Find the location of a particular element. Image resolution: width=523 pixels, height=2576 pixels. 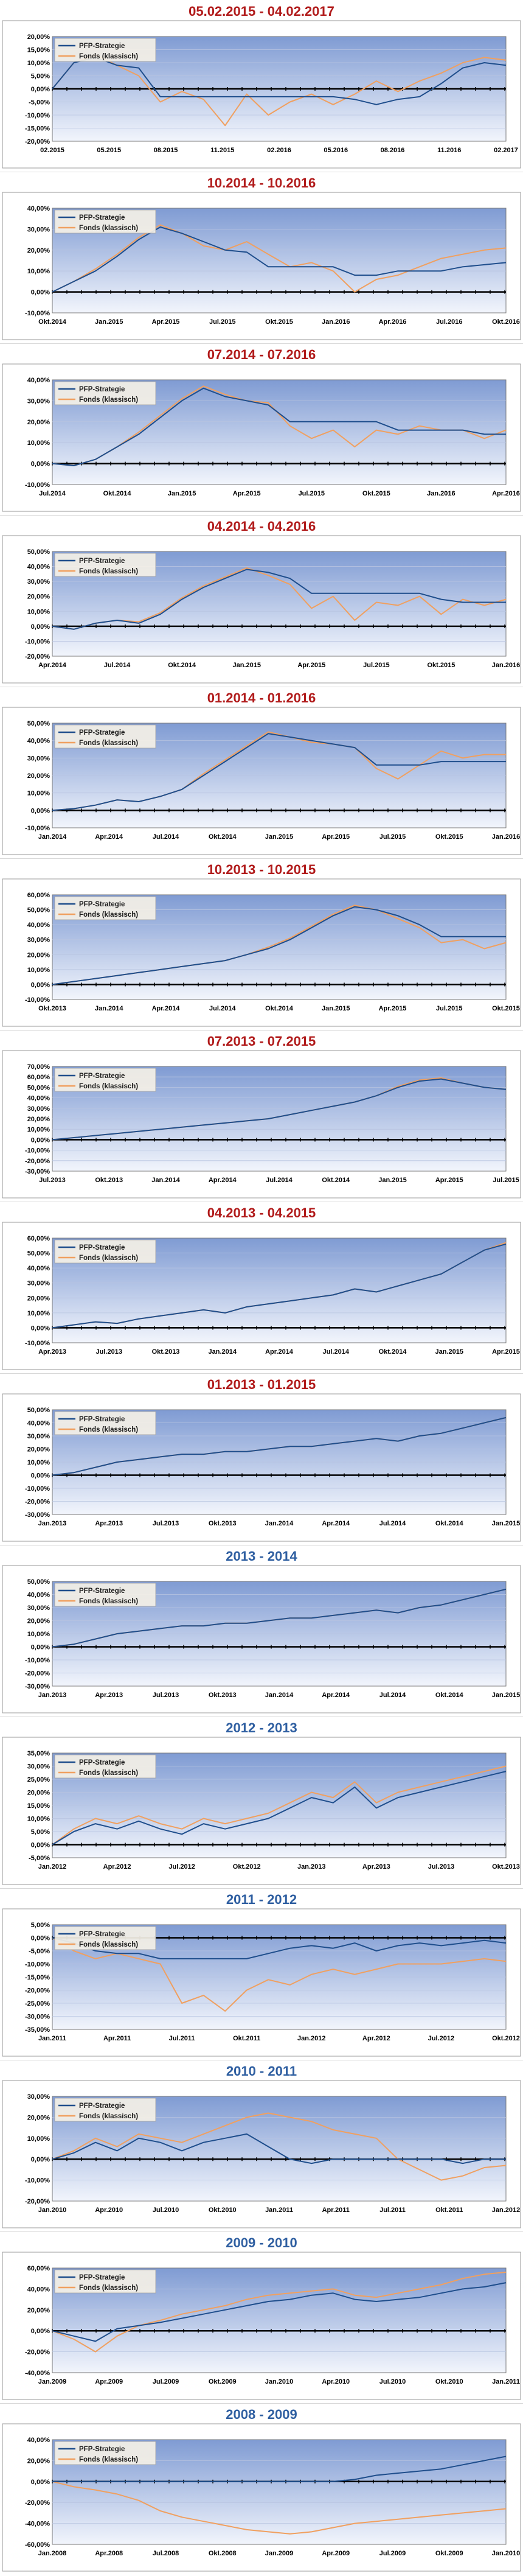

y-tick-label: -15,00% is located at coordinates (38, 1978).